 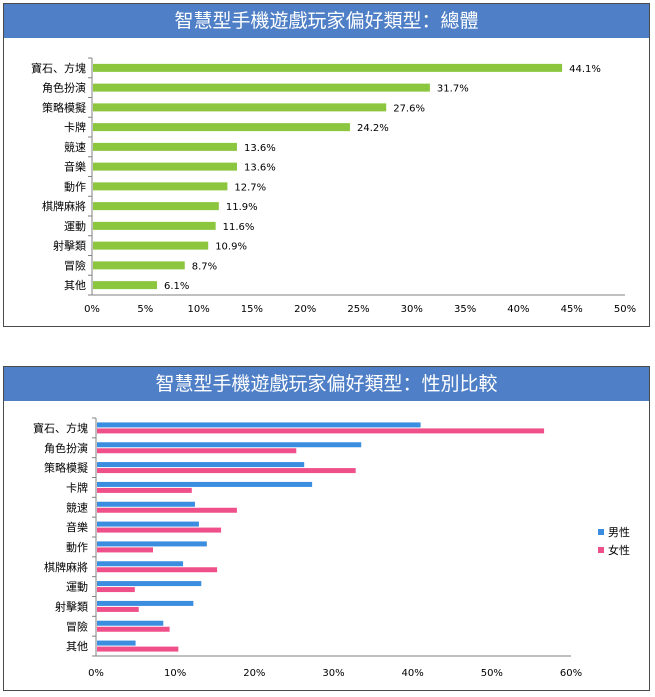 What do you see at coordinates (242, 207) in the screenshot?
I see `data-label: 11.9%` at bounding box center [242, 207].